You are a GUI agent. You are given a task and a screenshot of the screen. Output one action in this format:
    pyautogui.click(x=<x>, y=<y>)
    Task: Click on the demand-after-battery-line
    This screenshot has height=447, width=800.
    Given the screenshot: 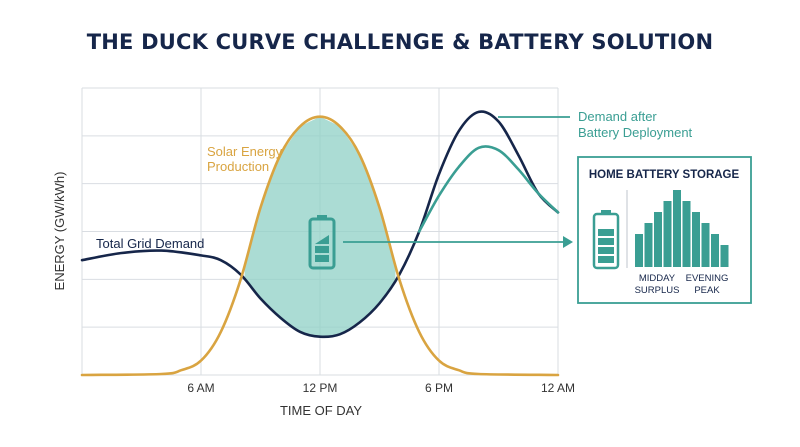 What is the action you would take?
    pyautogui.click(x=488, y=189)
    